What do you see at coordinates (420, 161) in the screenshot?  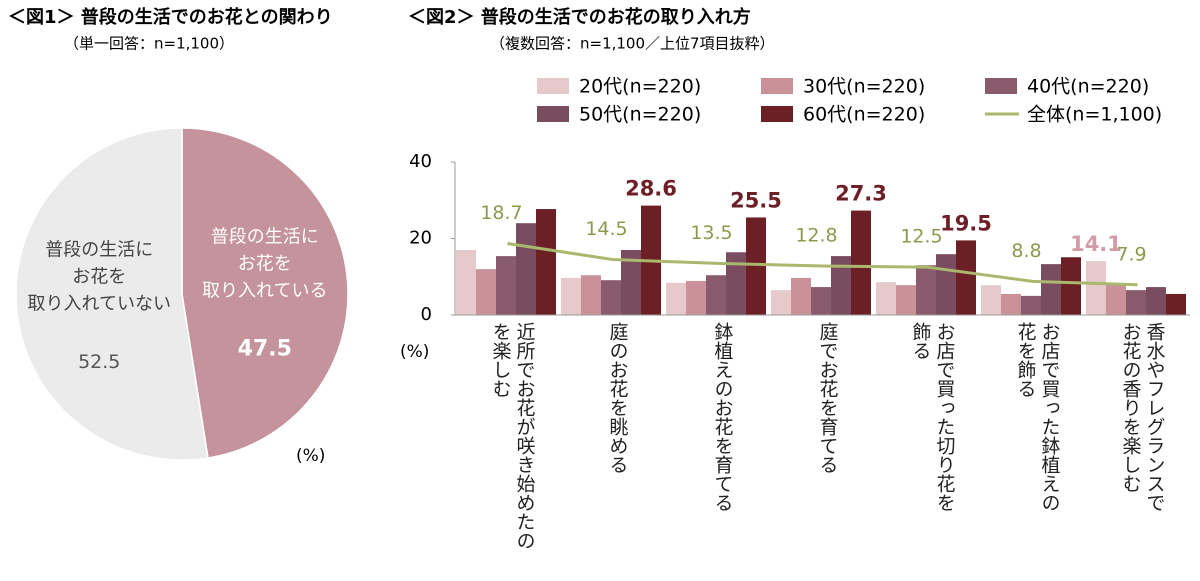 I see `y-tick-label: 40` at bounding box center [420, 161].